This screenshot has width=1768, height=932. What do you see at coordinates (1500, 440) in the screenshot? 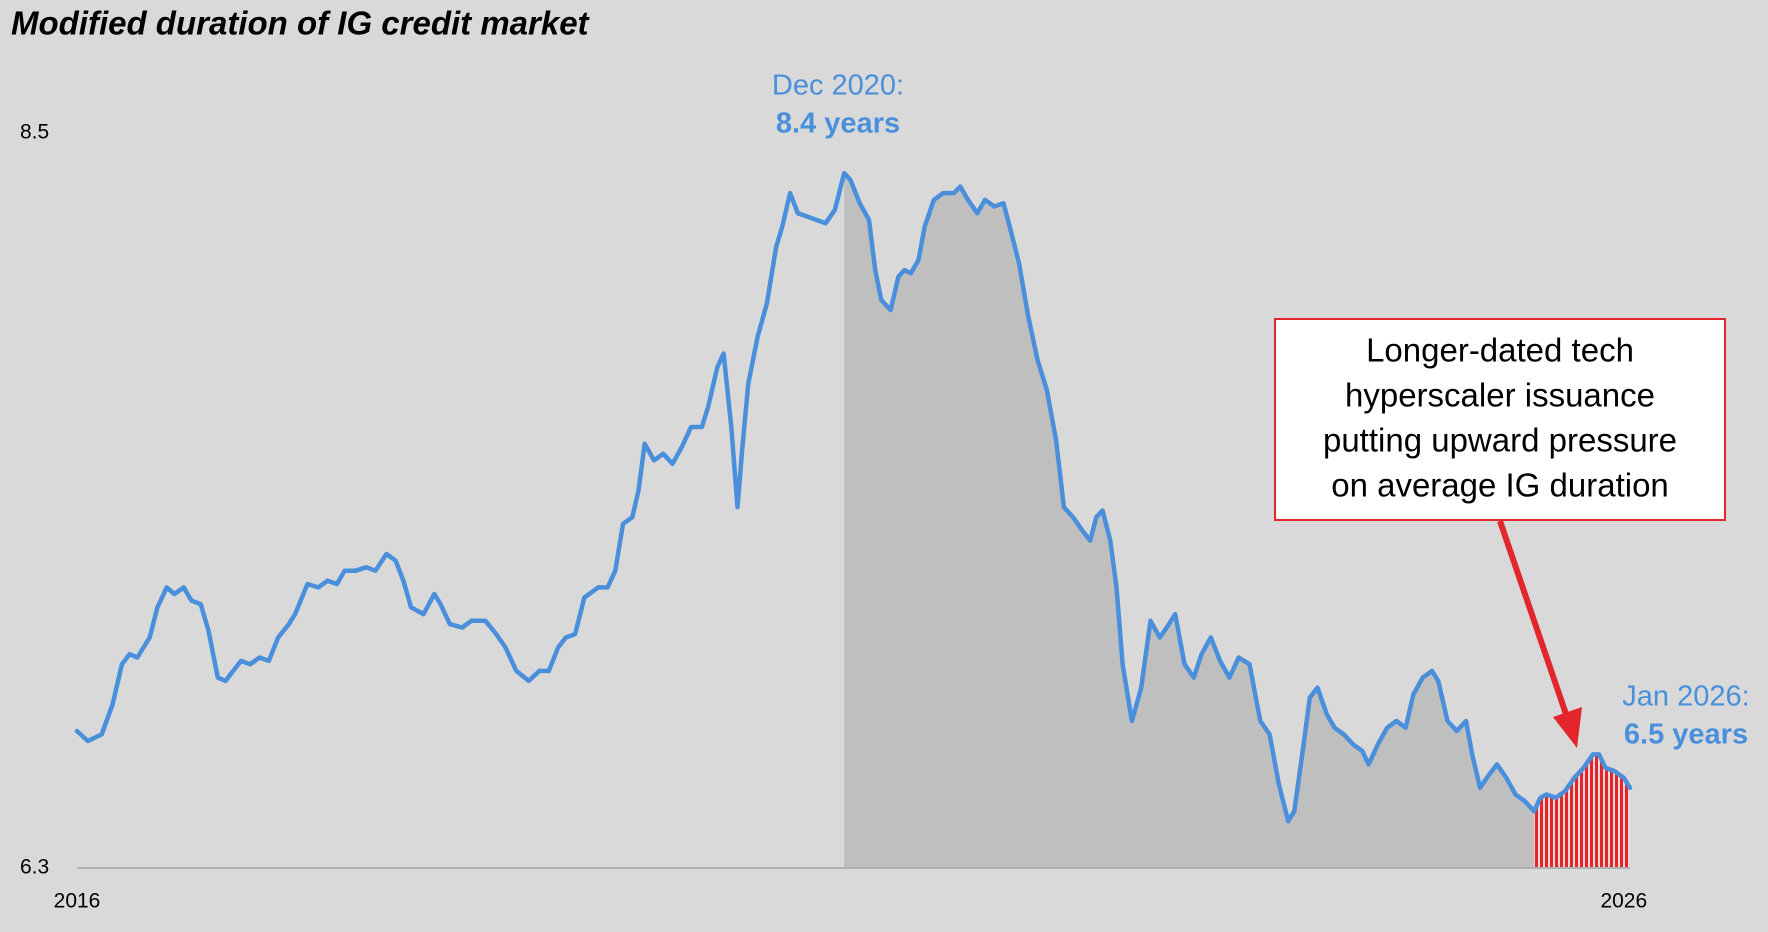
I see `callout-text: putting upward pressure` at bounding box center [1500, 440].